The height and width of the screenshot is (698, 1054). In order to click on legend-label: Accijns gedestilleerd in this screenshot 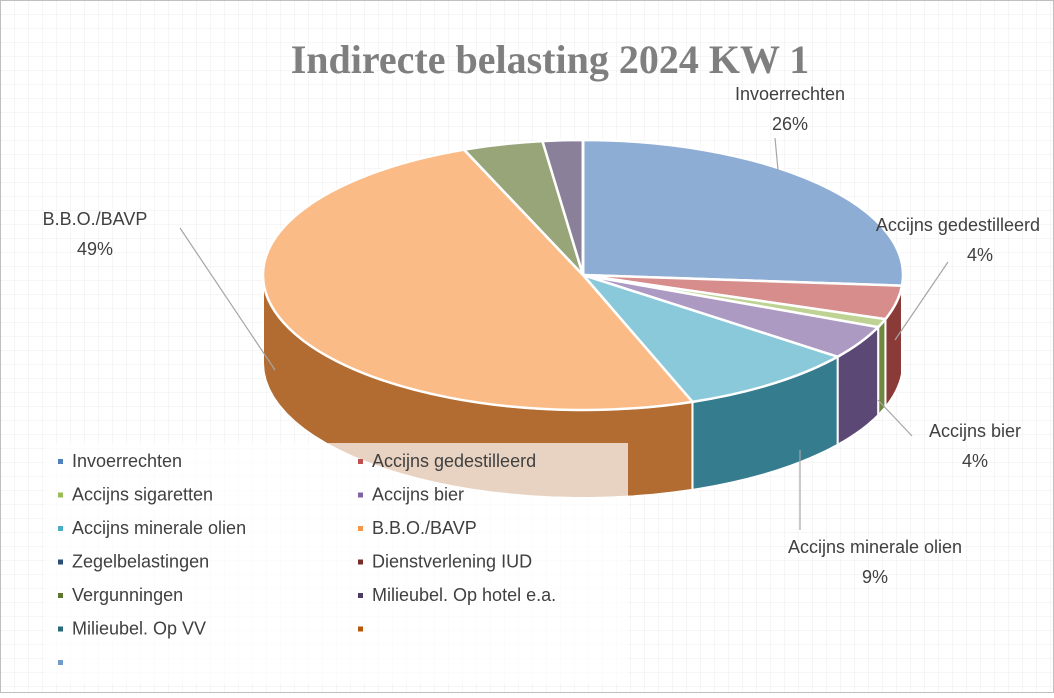, I will do `click(454, 461)`.